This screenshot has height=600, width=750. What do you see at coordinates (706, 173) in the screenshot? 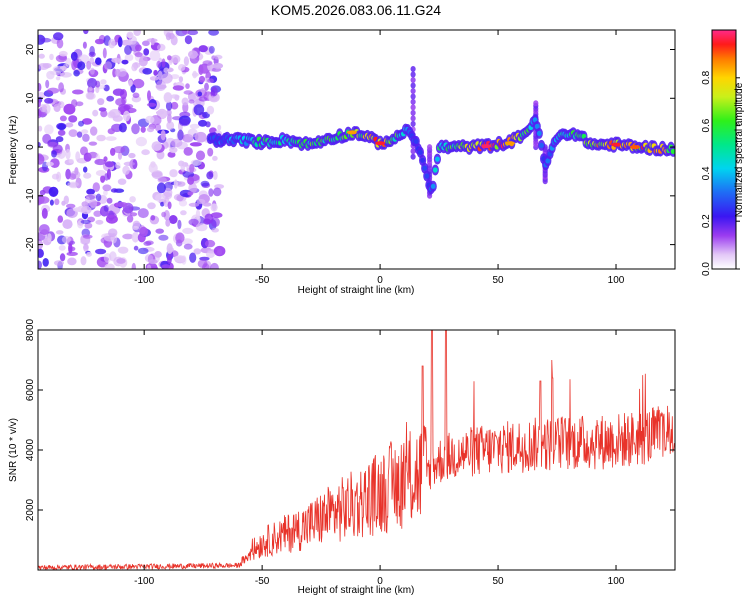
I see `colorbar-tick-label: 0.4` at bounding box center [706, 173].